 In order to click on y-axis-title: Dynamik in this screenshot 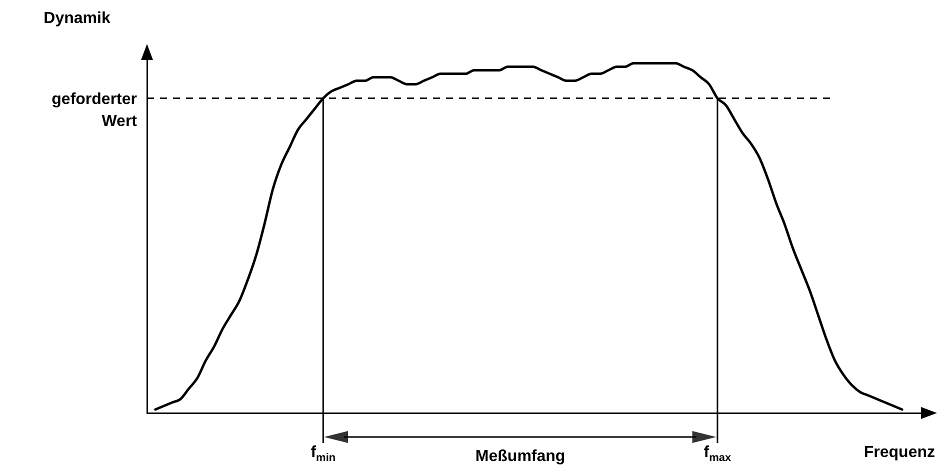, I will do `click(77, 18)`.